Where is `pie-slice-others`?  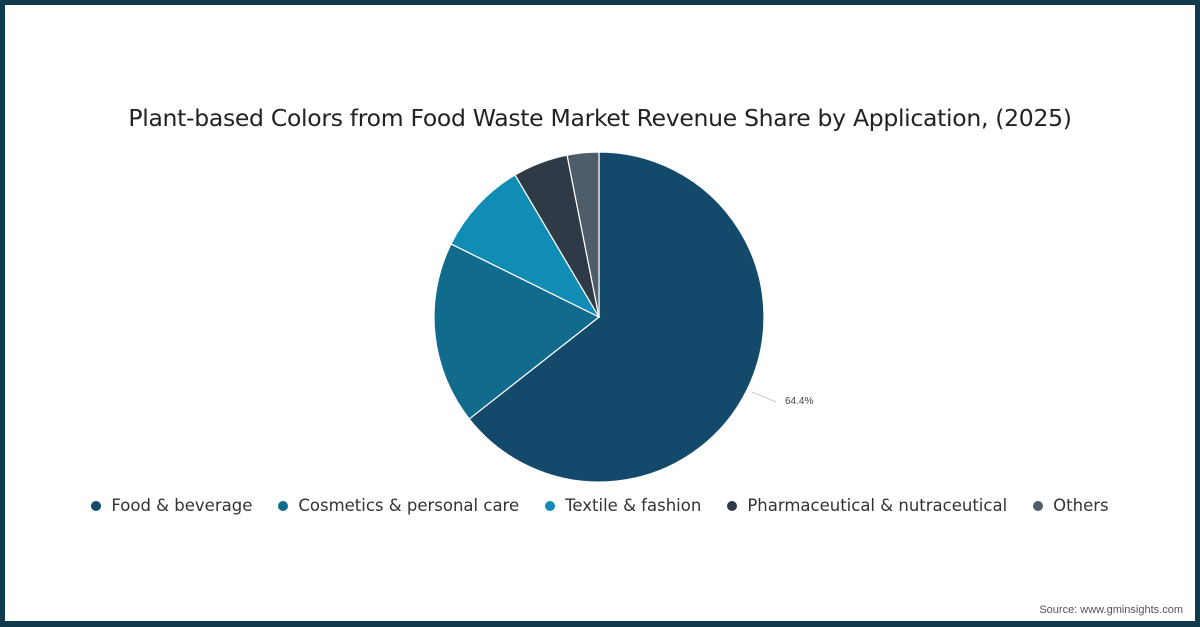 pie-slice-others is located at coordinates (583, 234).